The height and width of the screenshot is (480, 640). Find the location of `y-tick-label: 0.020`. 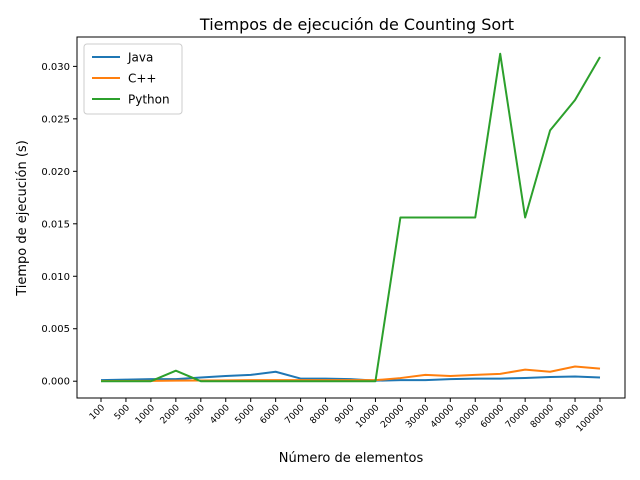

y-tick-label: 0.020 is located at coordinates (55, 172).